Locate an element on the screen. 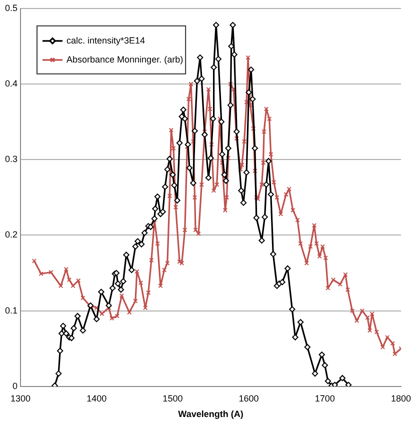 The width and height of the screenshot is (414, 426). y-tick-label: 0.1 is located at coordinates (11, 310).